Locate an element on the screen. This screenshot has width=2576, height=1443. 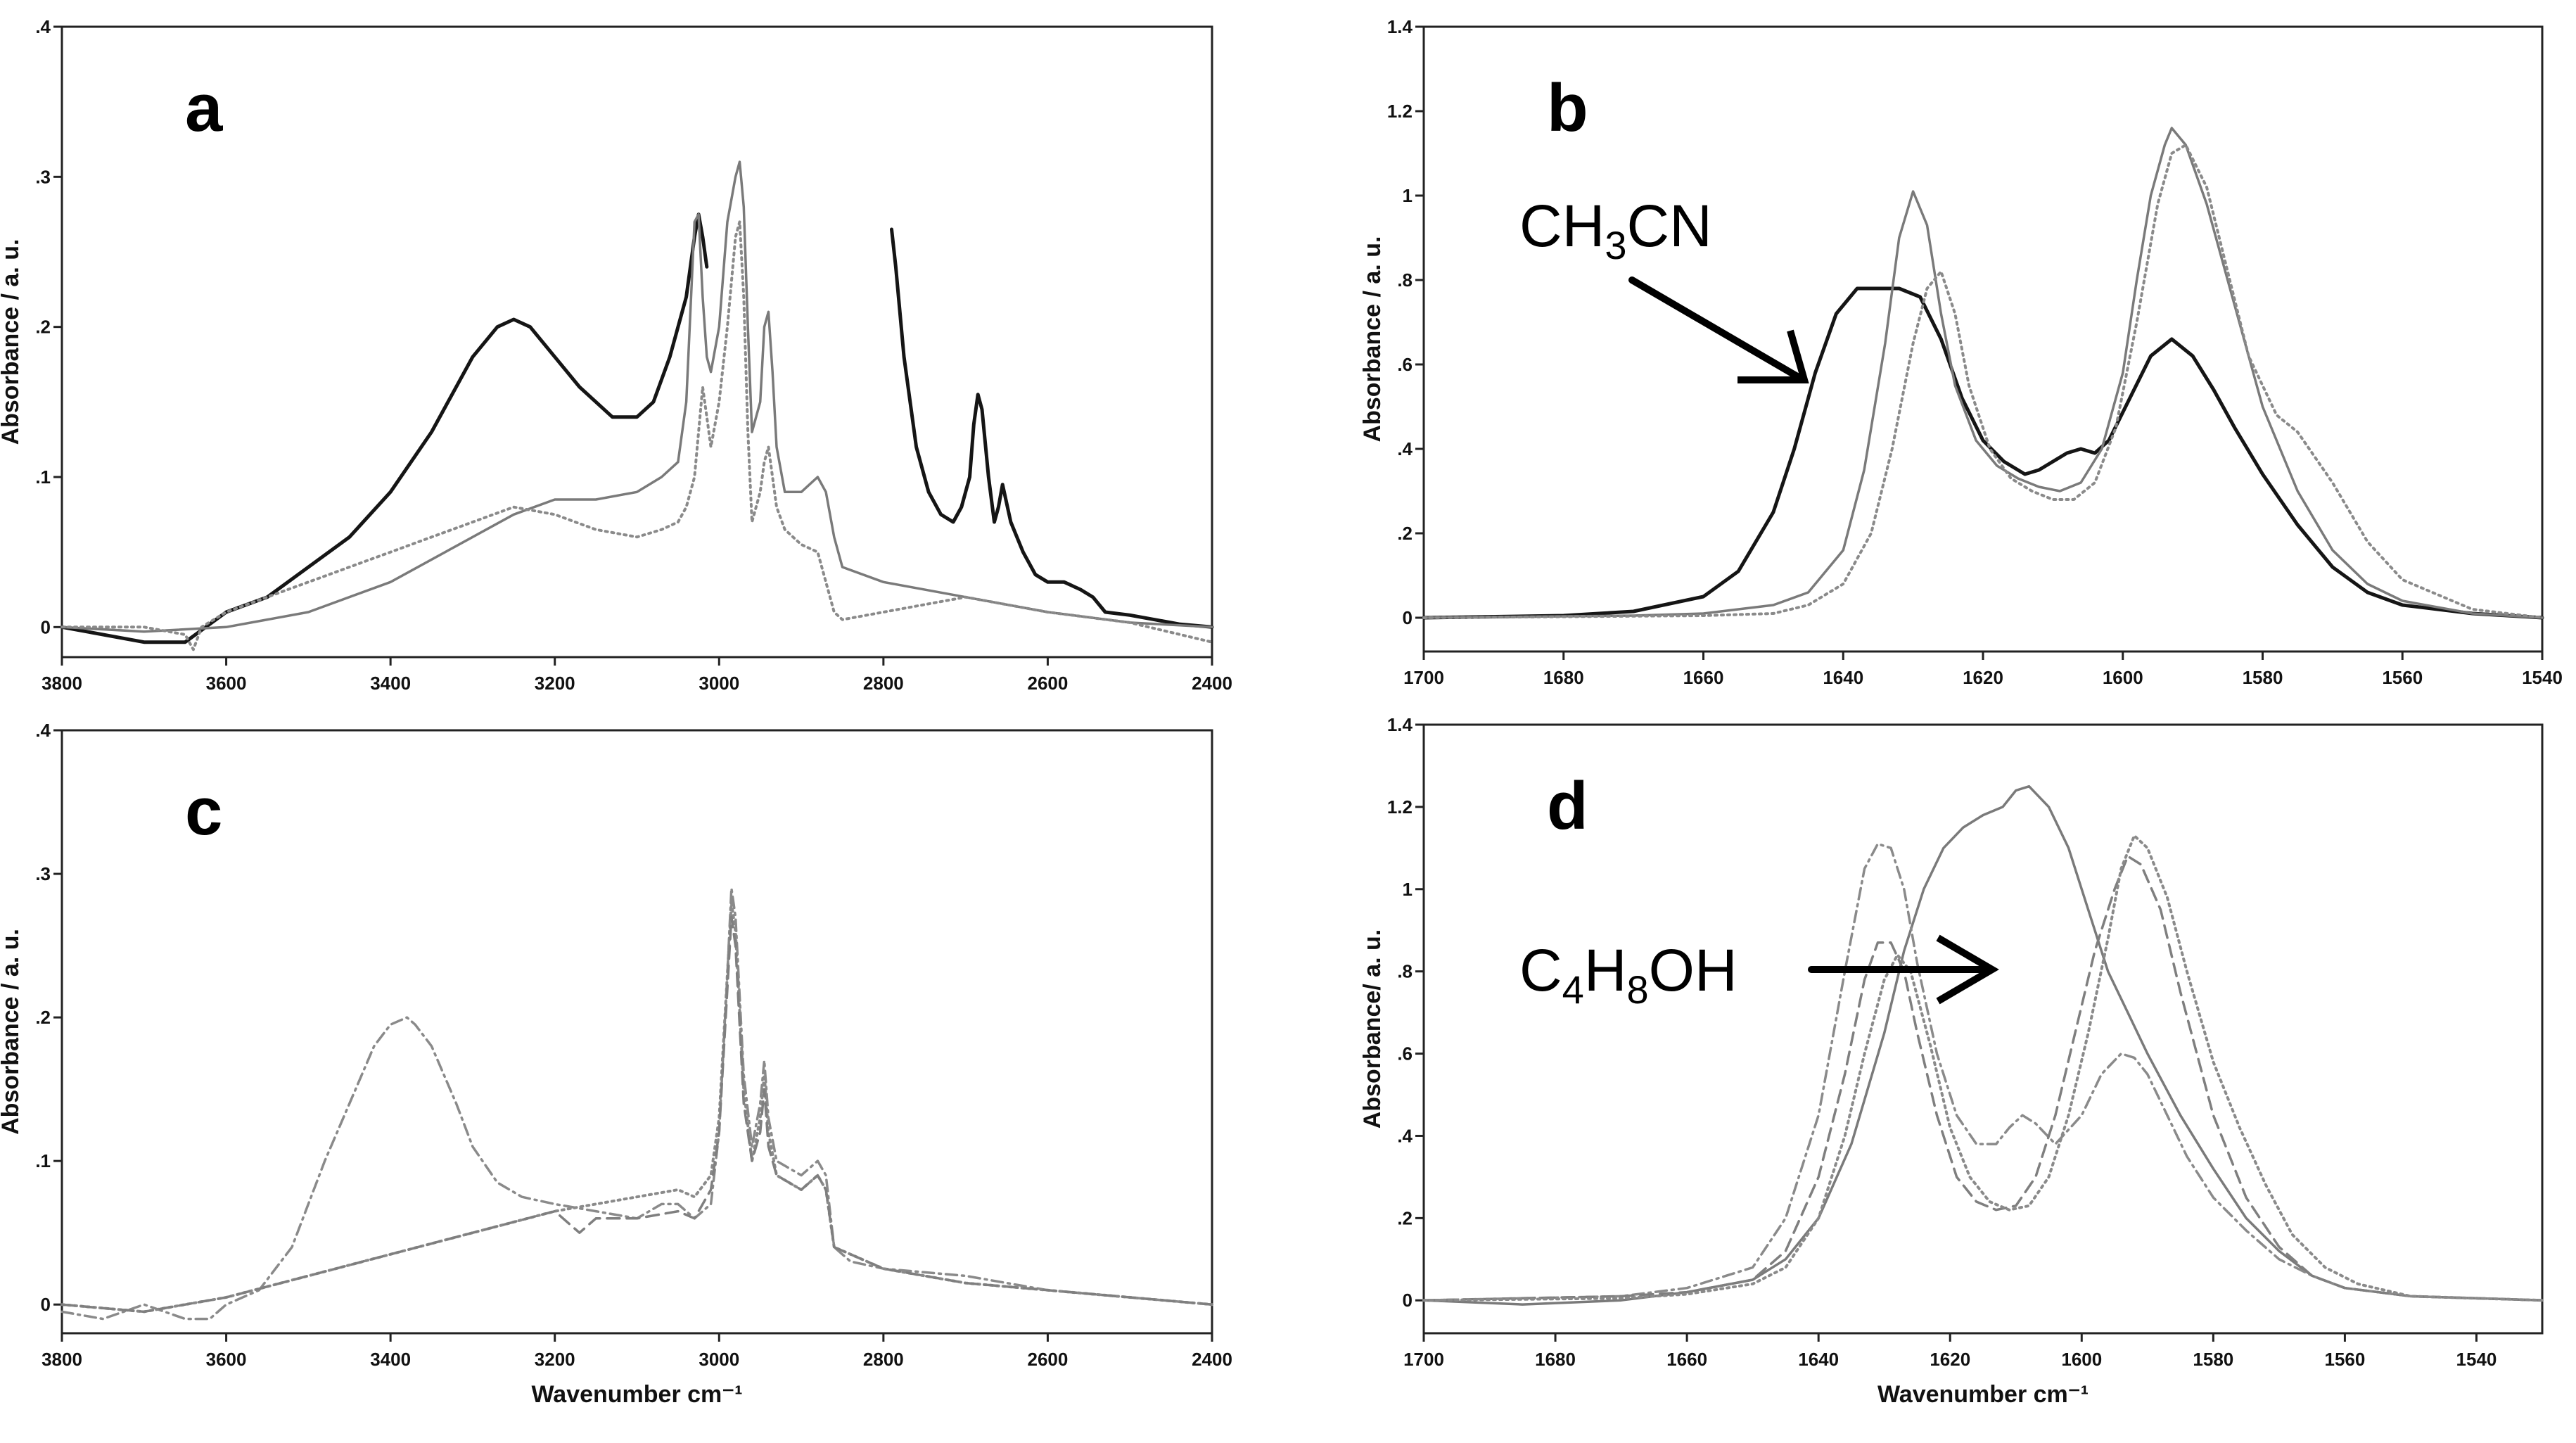
arrow-ch3cn is located at coordinates (1718, 329).